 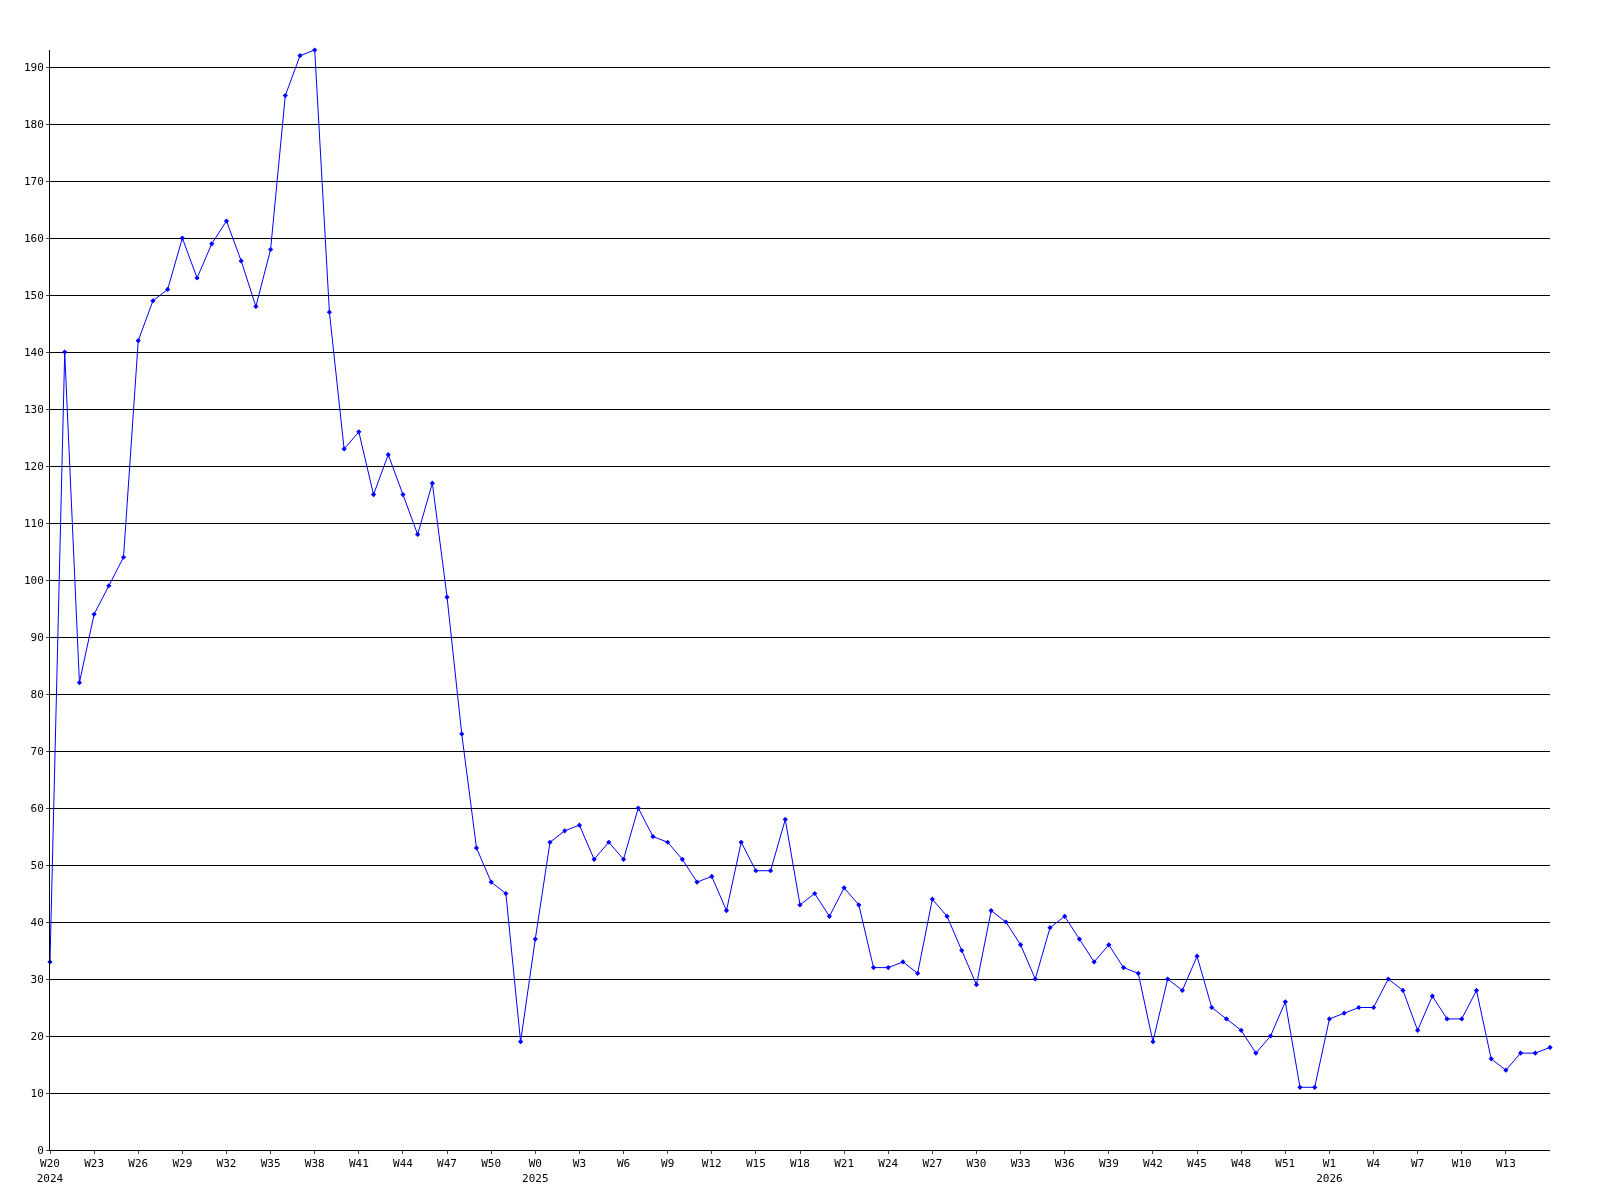 What do you see at coordinates (1064, 1164) in the screenshot?
I see `x-tick-label: W36` at bounding box center [1064, 1164].